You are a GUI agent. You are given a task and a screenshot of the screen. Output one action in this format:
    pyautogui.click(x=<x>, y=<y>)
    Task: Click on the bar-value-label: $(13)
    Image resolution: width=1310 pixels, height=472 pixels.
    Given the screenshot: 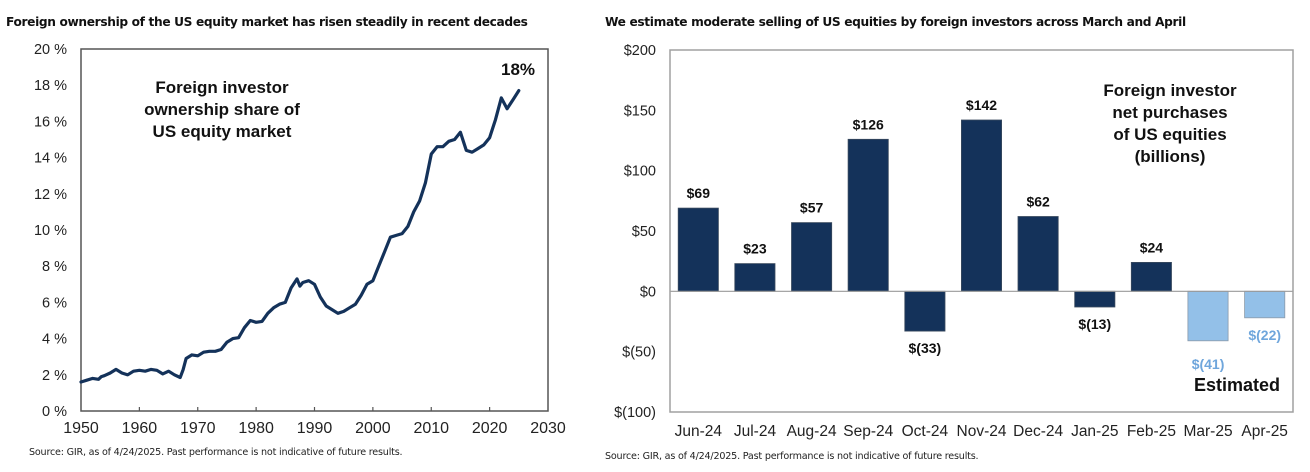 What is the action you would take?
    pyautogui.click(x=1094, y=324)
    